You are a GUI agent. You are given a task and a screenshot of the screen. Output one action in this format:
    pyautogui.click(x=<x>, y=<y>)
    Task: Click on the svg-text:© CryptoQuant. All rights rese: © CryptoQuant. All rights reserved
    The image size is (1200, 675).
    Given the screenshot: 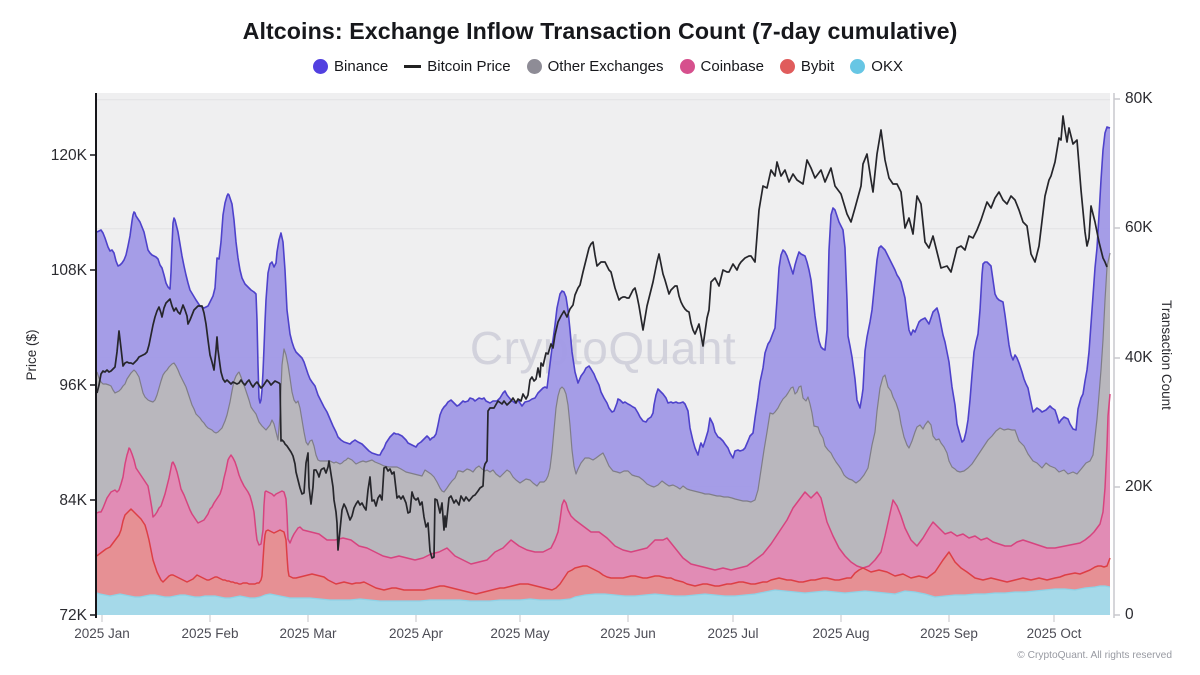 What is the action you would take?
    pyautogui.click(x=1094, y=655)
    